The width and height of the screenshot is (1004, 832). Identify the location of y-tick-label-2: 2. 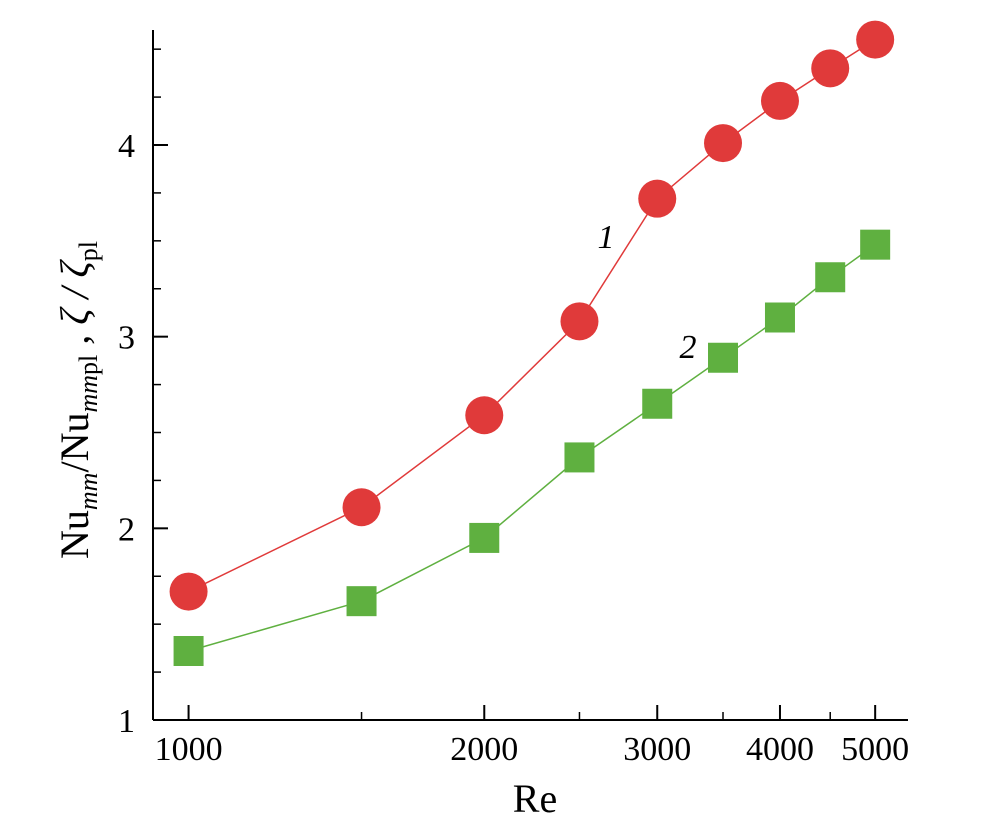
(126, 529).